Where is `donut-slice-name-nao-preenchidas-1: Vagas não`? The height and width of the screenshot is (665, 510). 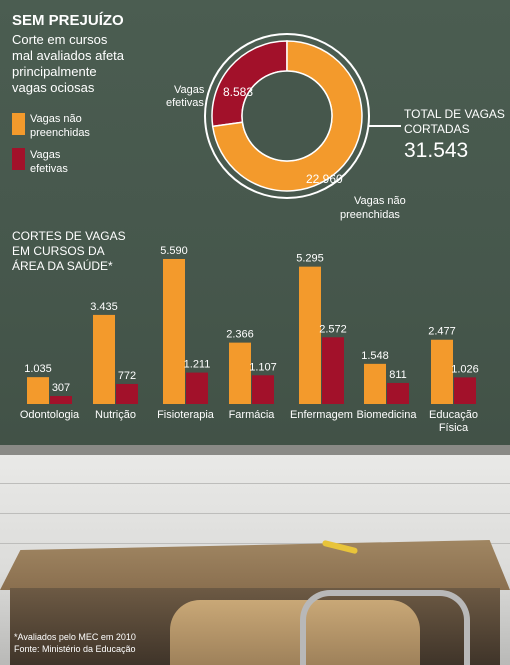
donut-slice-name-nao-preenchidas-1: Vagas não is located at coordinates (380, 201).